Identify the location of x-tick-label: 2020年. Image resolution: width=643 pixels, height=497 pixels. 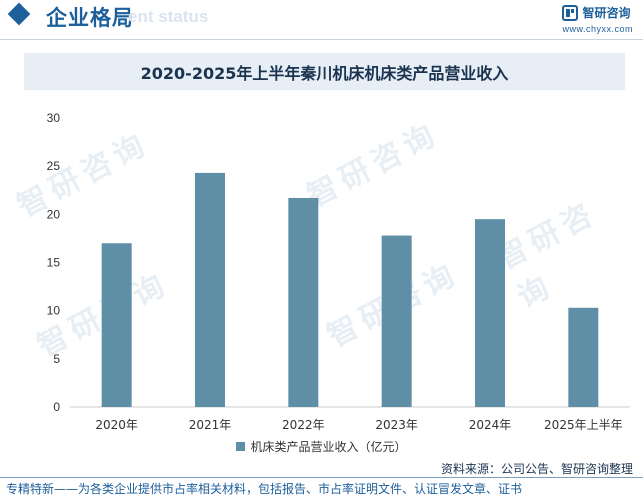
(116, 425).